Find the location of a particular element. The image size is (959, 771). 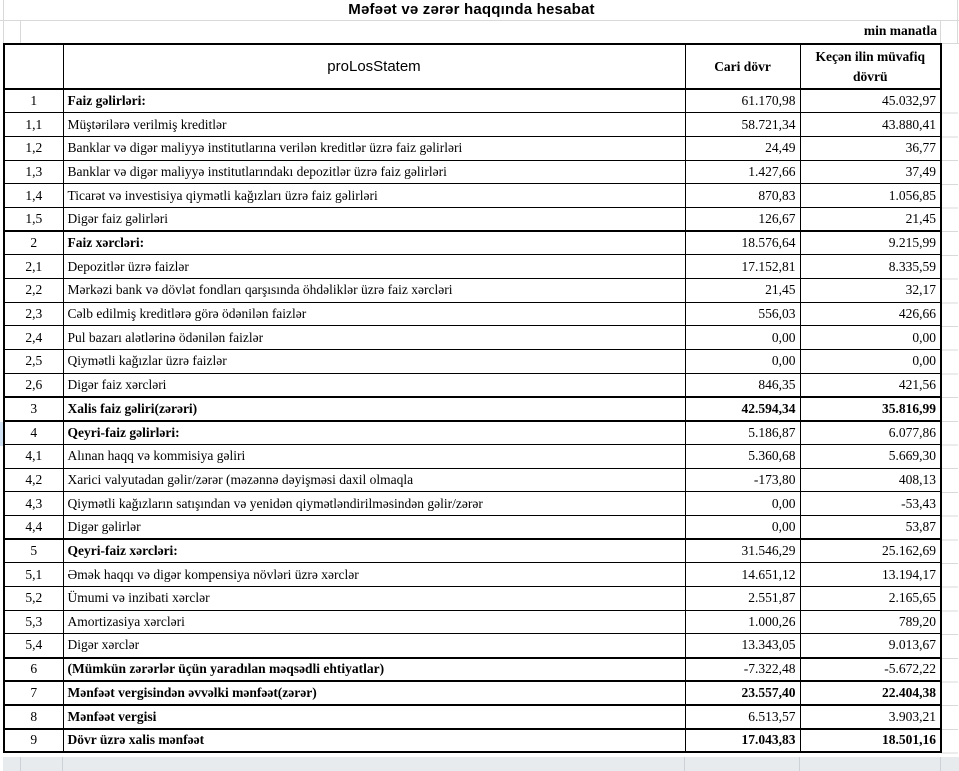

previous-value-cell: 421,56 is located at coordinates (870, 385).